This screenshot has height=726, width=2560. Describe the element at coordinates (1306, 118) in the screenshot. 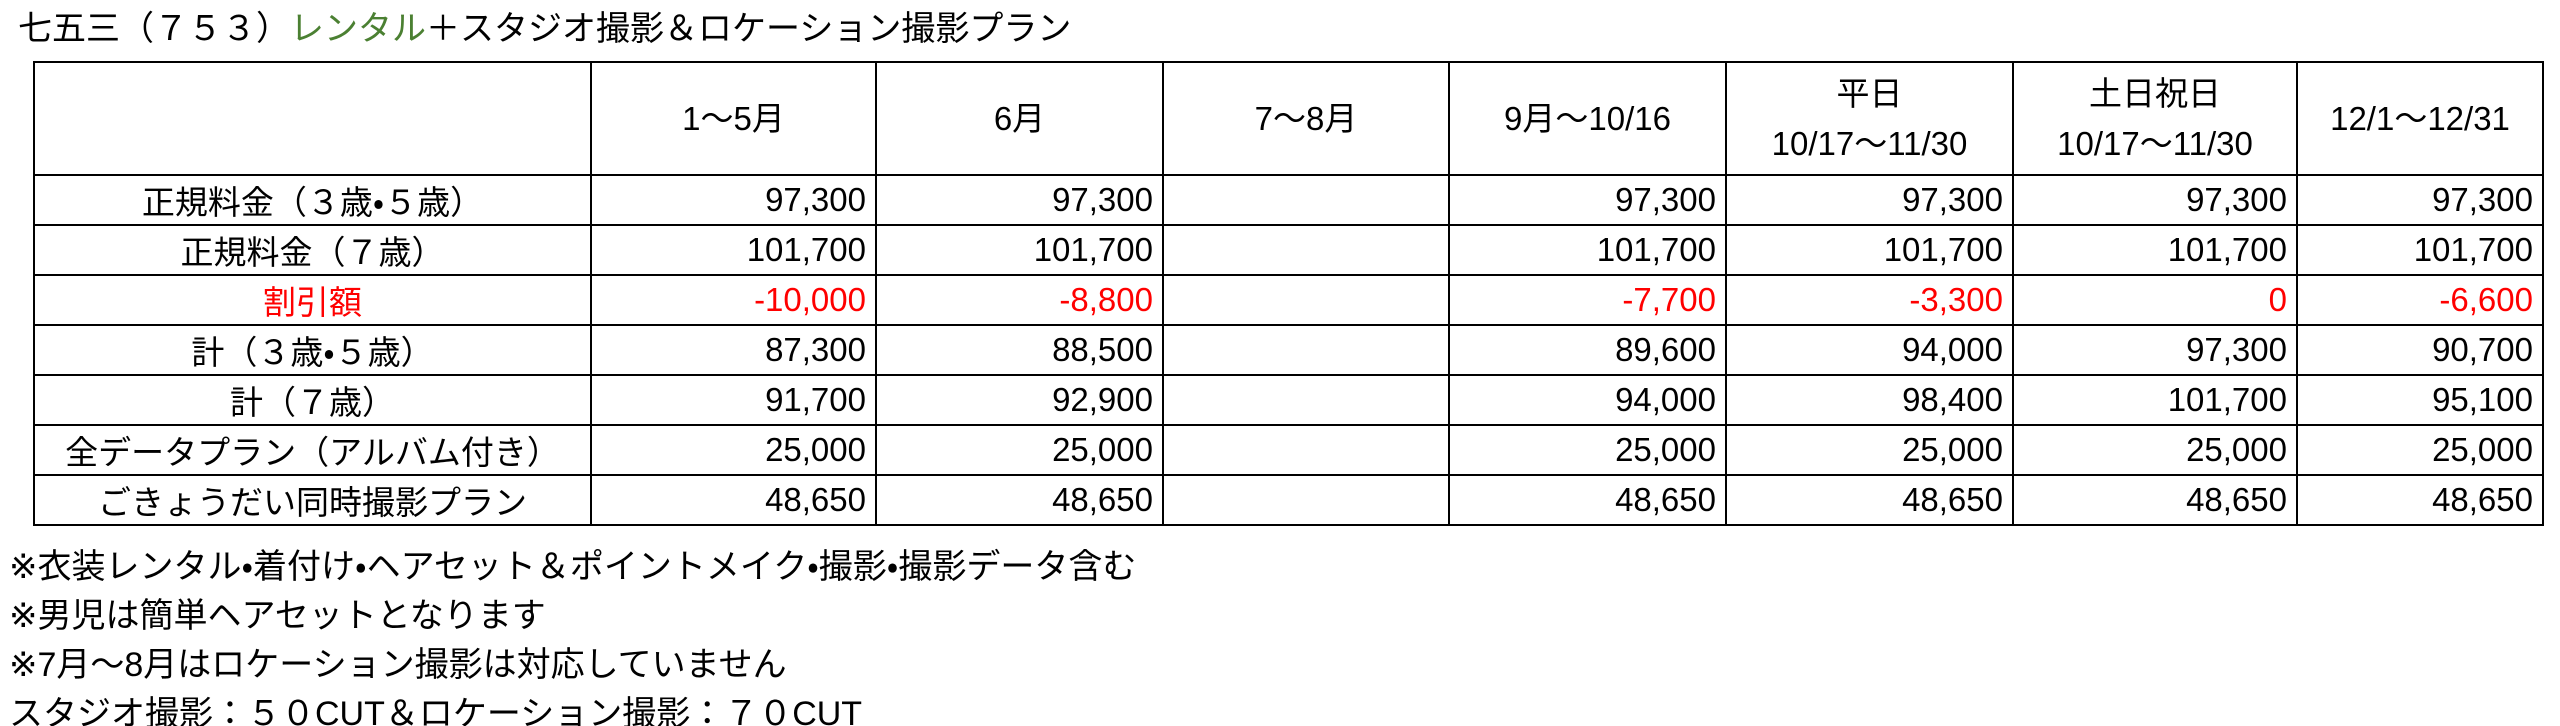

I see `column-header: 7～8月` at that location.